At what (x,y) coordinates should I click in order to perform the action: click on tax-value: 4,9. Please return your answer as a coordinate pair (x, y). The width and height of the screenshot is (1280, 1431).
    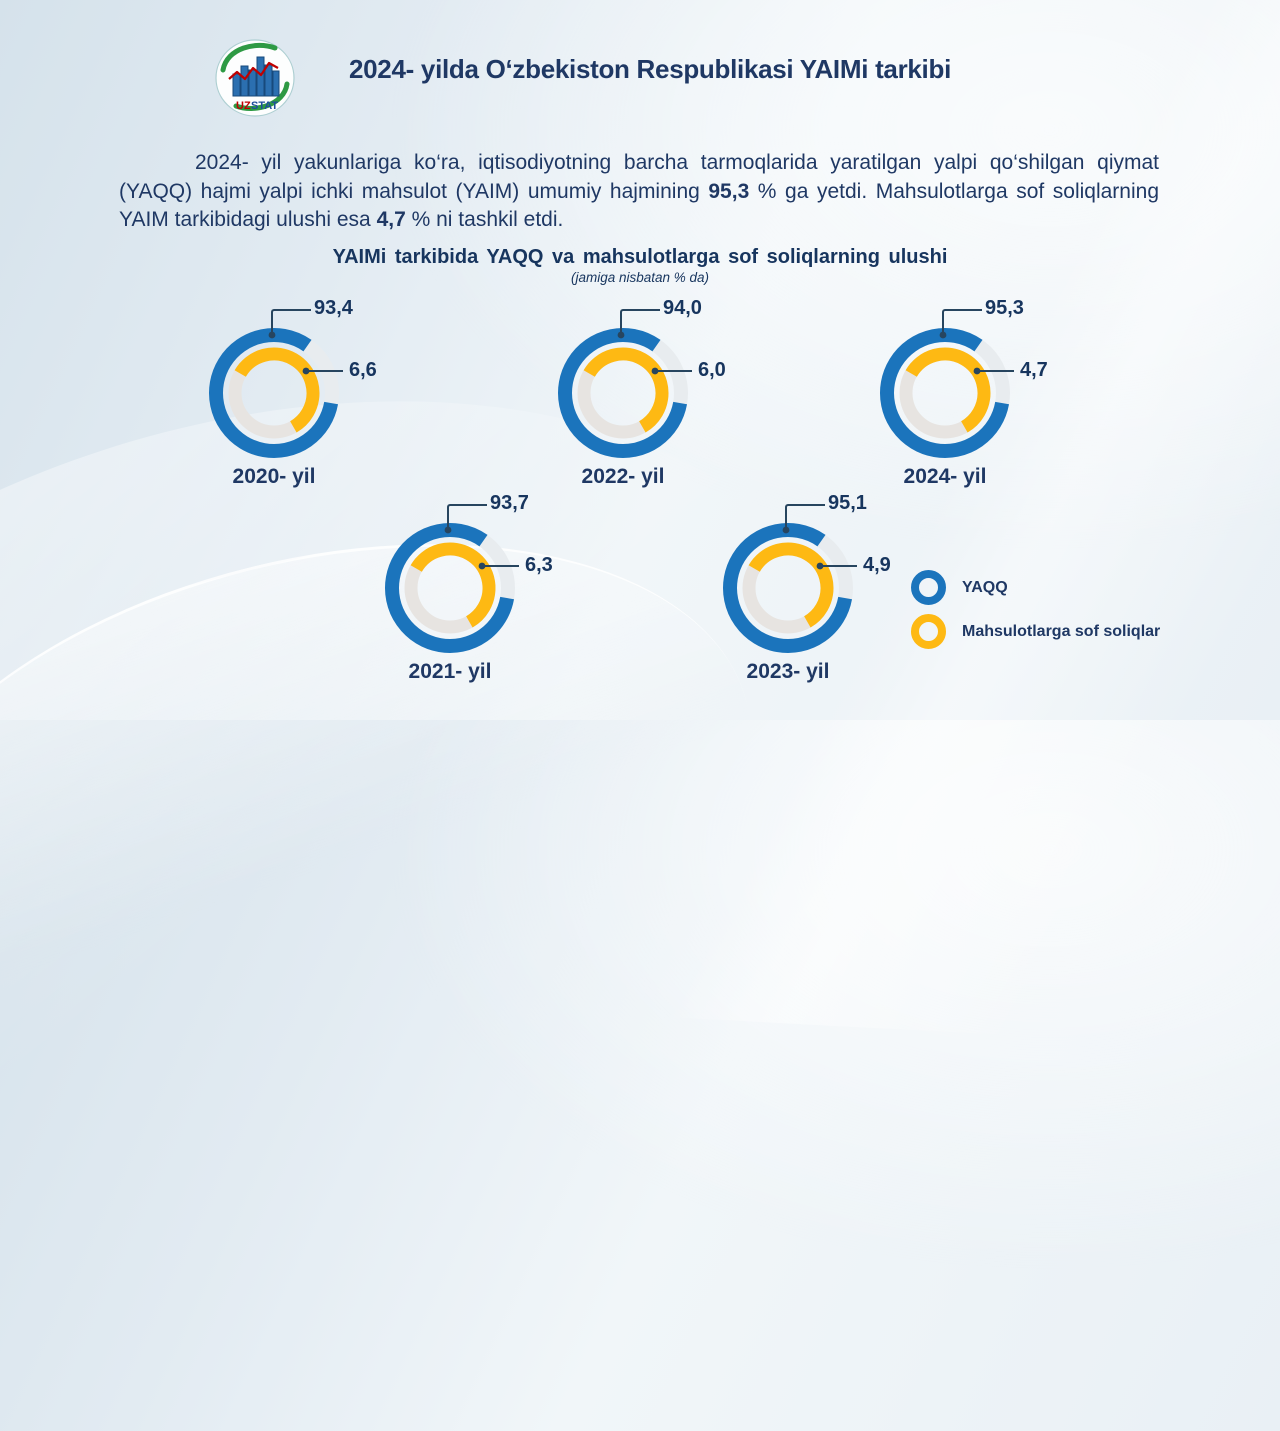
    Looking at the image, I should click on (877, 565).